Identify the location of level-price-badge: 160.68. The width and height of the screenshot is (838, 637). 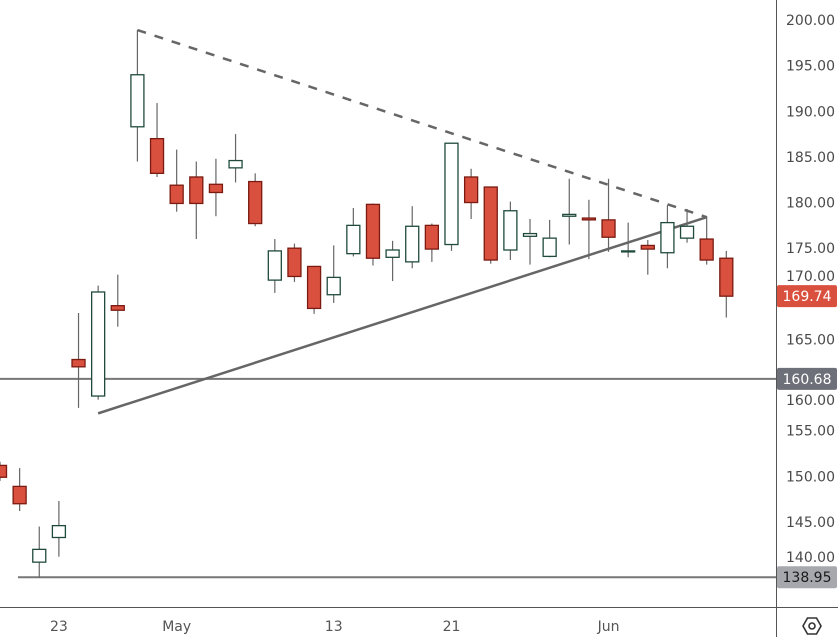
(807, 378).